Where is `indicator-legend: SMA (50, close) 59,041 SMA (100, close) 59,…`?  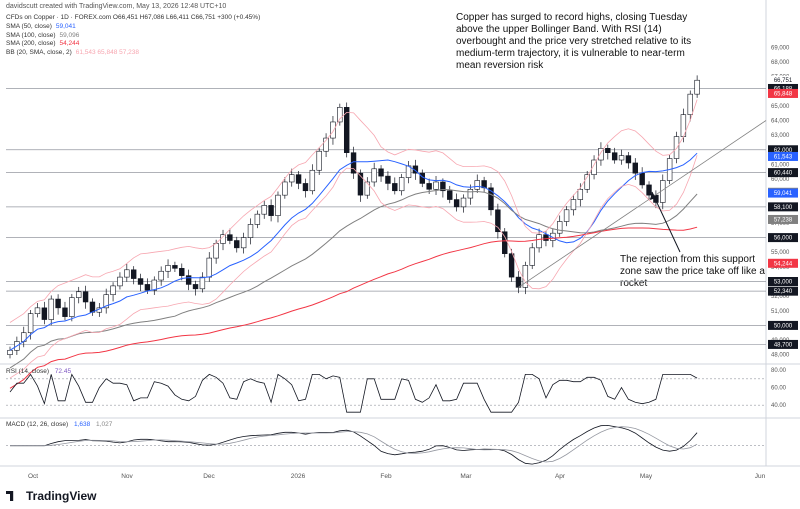 indicator-legend: SMA (50, close) 59,041 SMA (100, close) 59,… is located at coordinates (72, 40).